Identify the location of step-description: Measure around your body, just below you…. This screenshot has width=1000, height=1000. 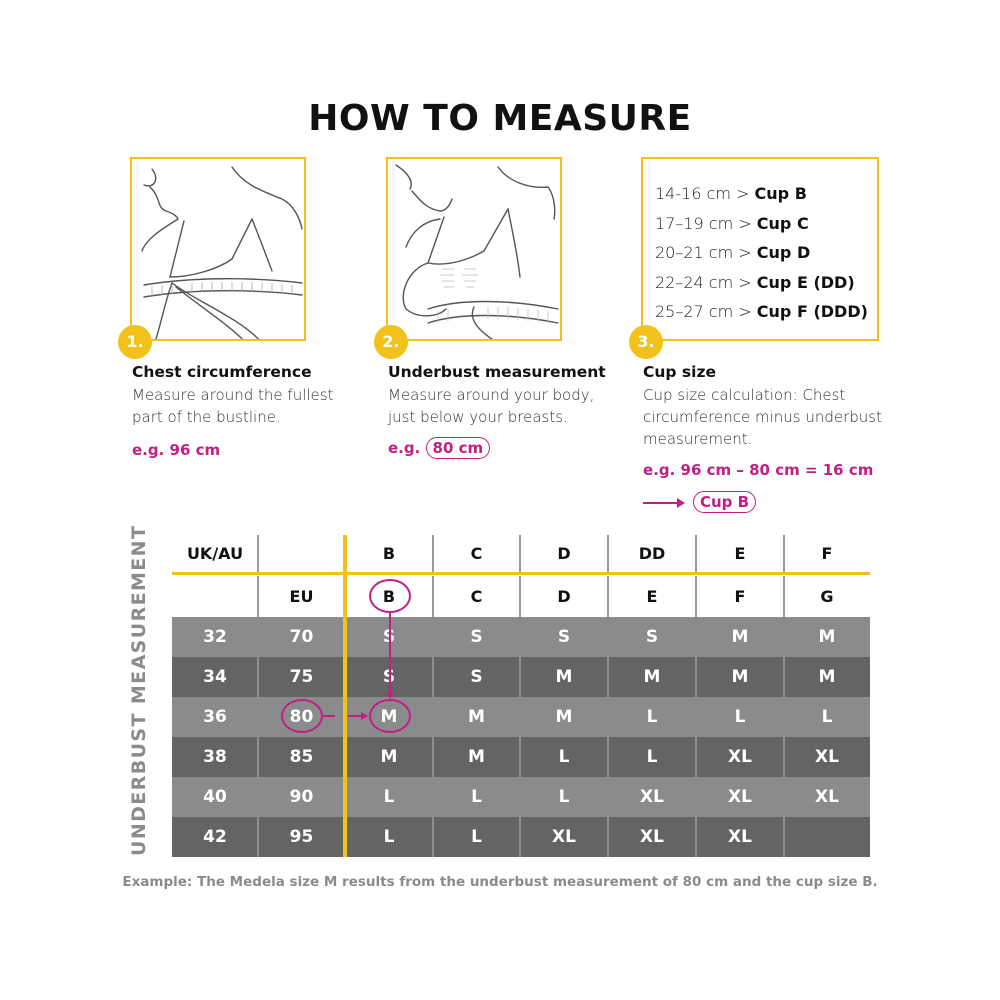
(491, 406).